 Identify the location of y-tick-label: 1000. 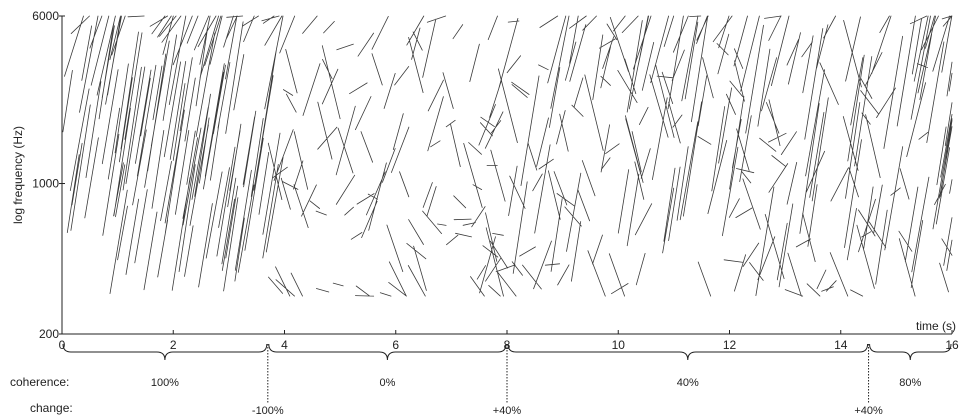
(45, 184).